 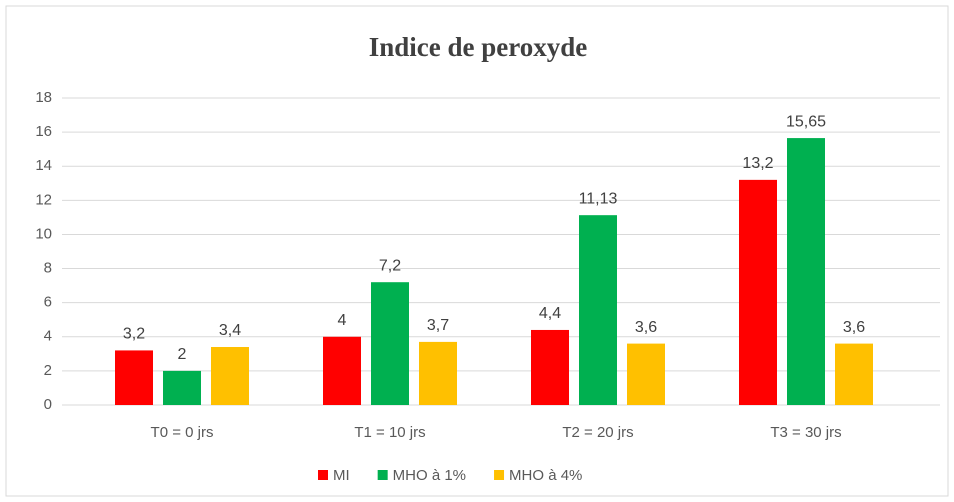 What do you see at coordinates (48, 404) in the screenshot?
I see `y-tick-label: 0` at bounding box center [48, 404].